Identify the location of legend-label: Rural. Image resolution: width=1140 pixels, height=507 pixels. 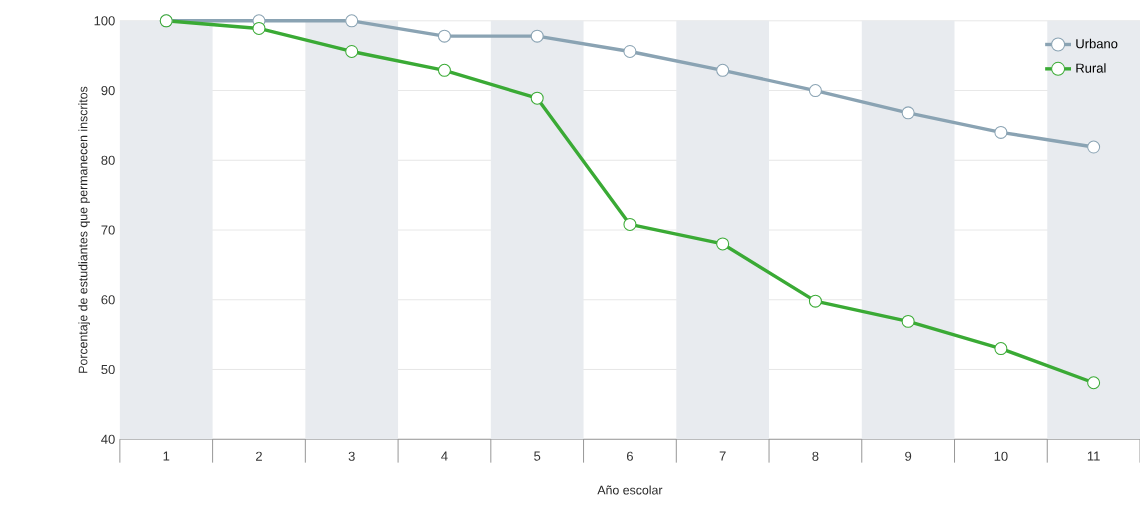
(1091, 68).